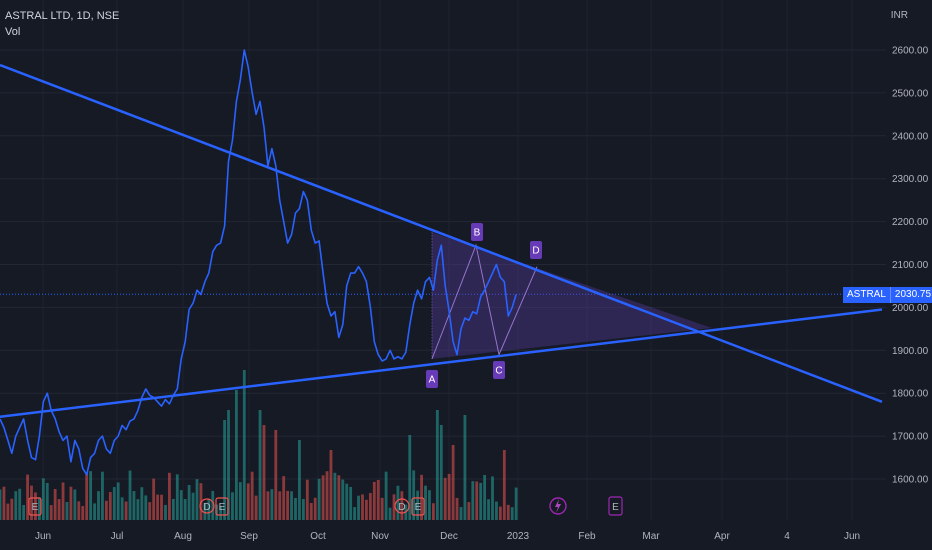 Image resolution: width=932 pixels, height=550 pixels. I want to click on pattern-point-d: D, so click(536, 250).